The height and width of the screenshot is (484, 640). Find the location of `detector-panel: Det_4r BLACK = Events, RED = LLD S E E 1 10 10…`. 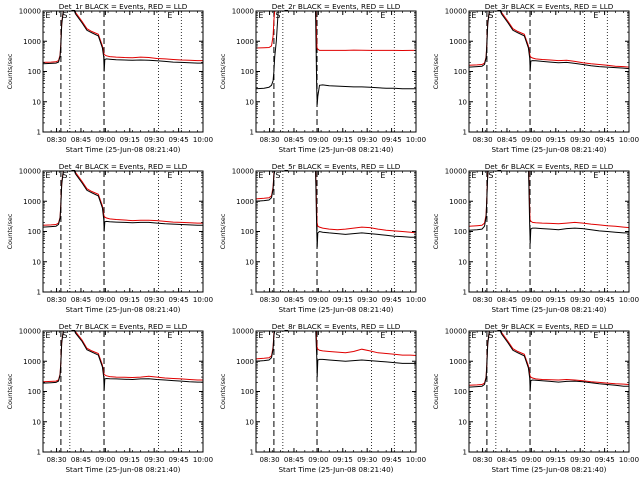

detector-panel: Det_4r BLACK = Events, RED = LLD S E E 1 10 10… is located at coordinates (106, 240).